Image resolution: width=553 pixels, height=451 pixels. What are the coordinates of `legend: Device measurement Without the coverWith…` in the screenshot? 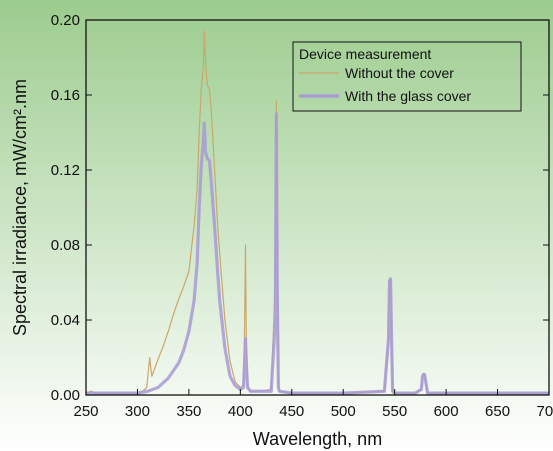 It's located at (407, 76).